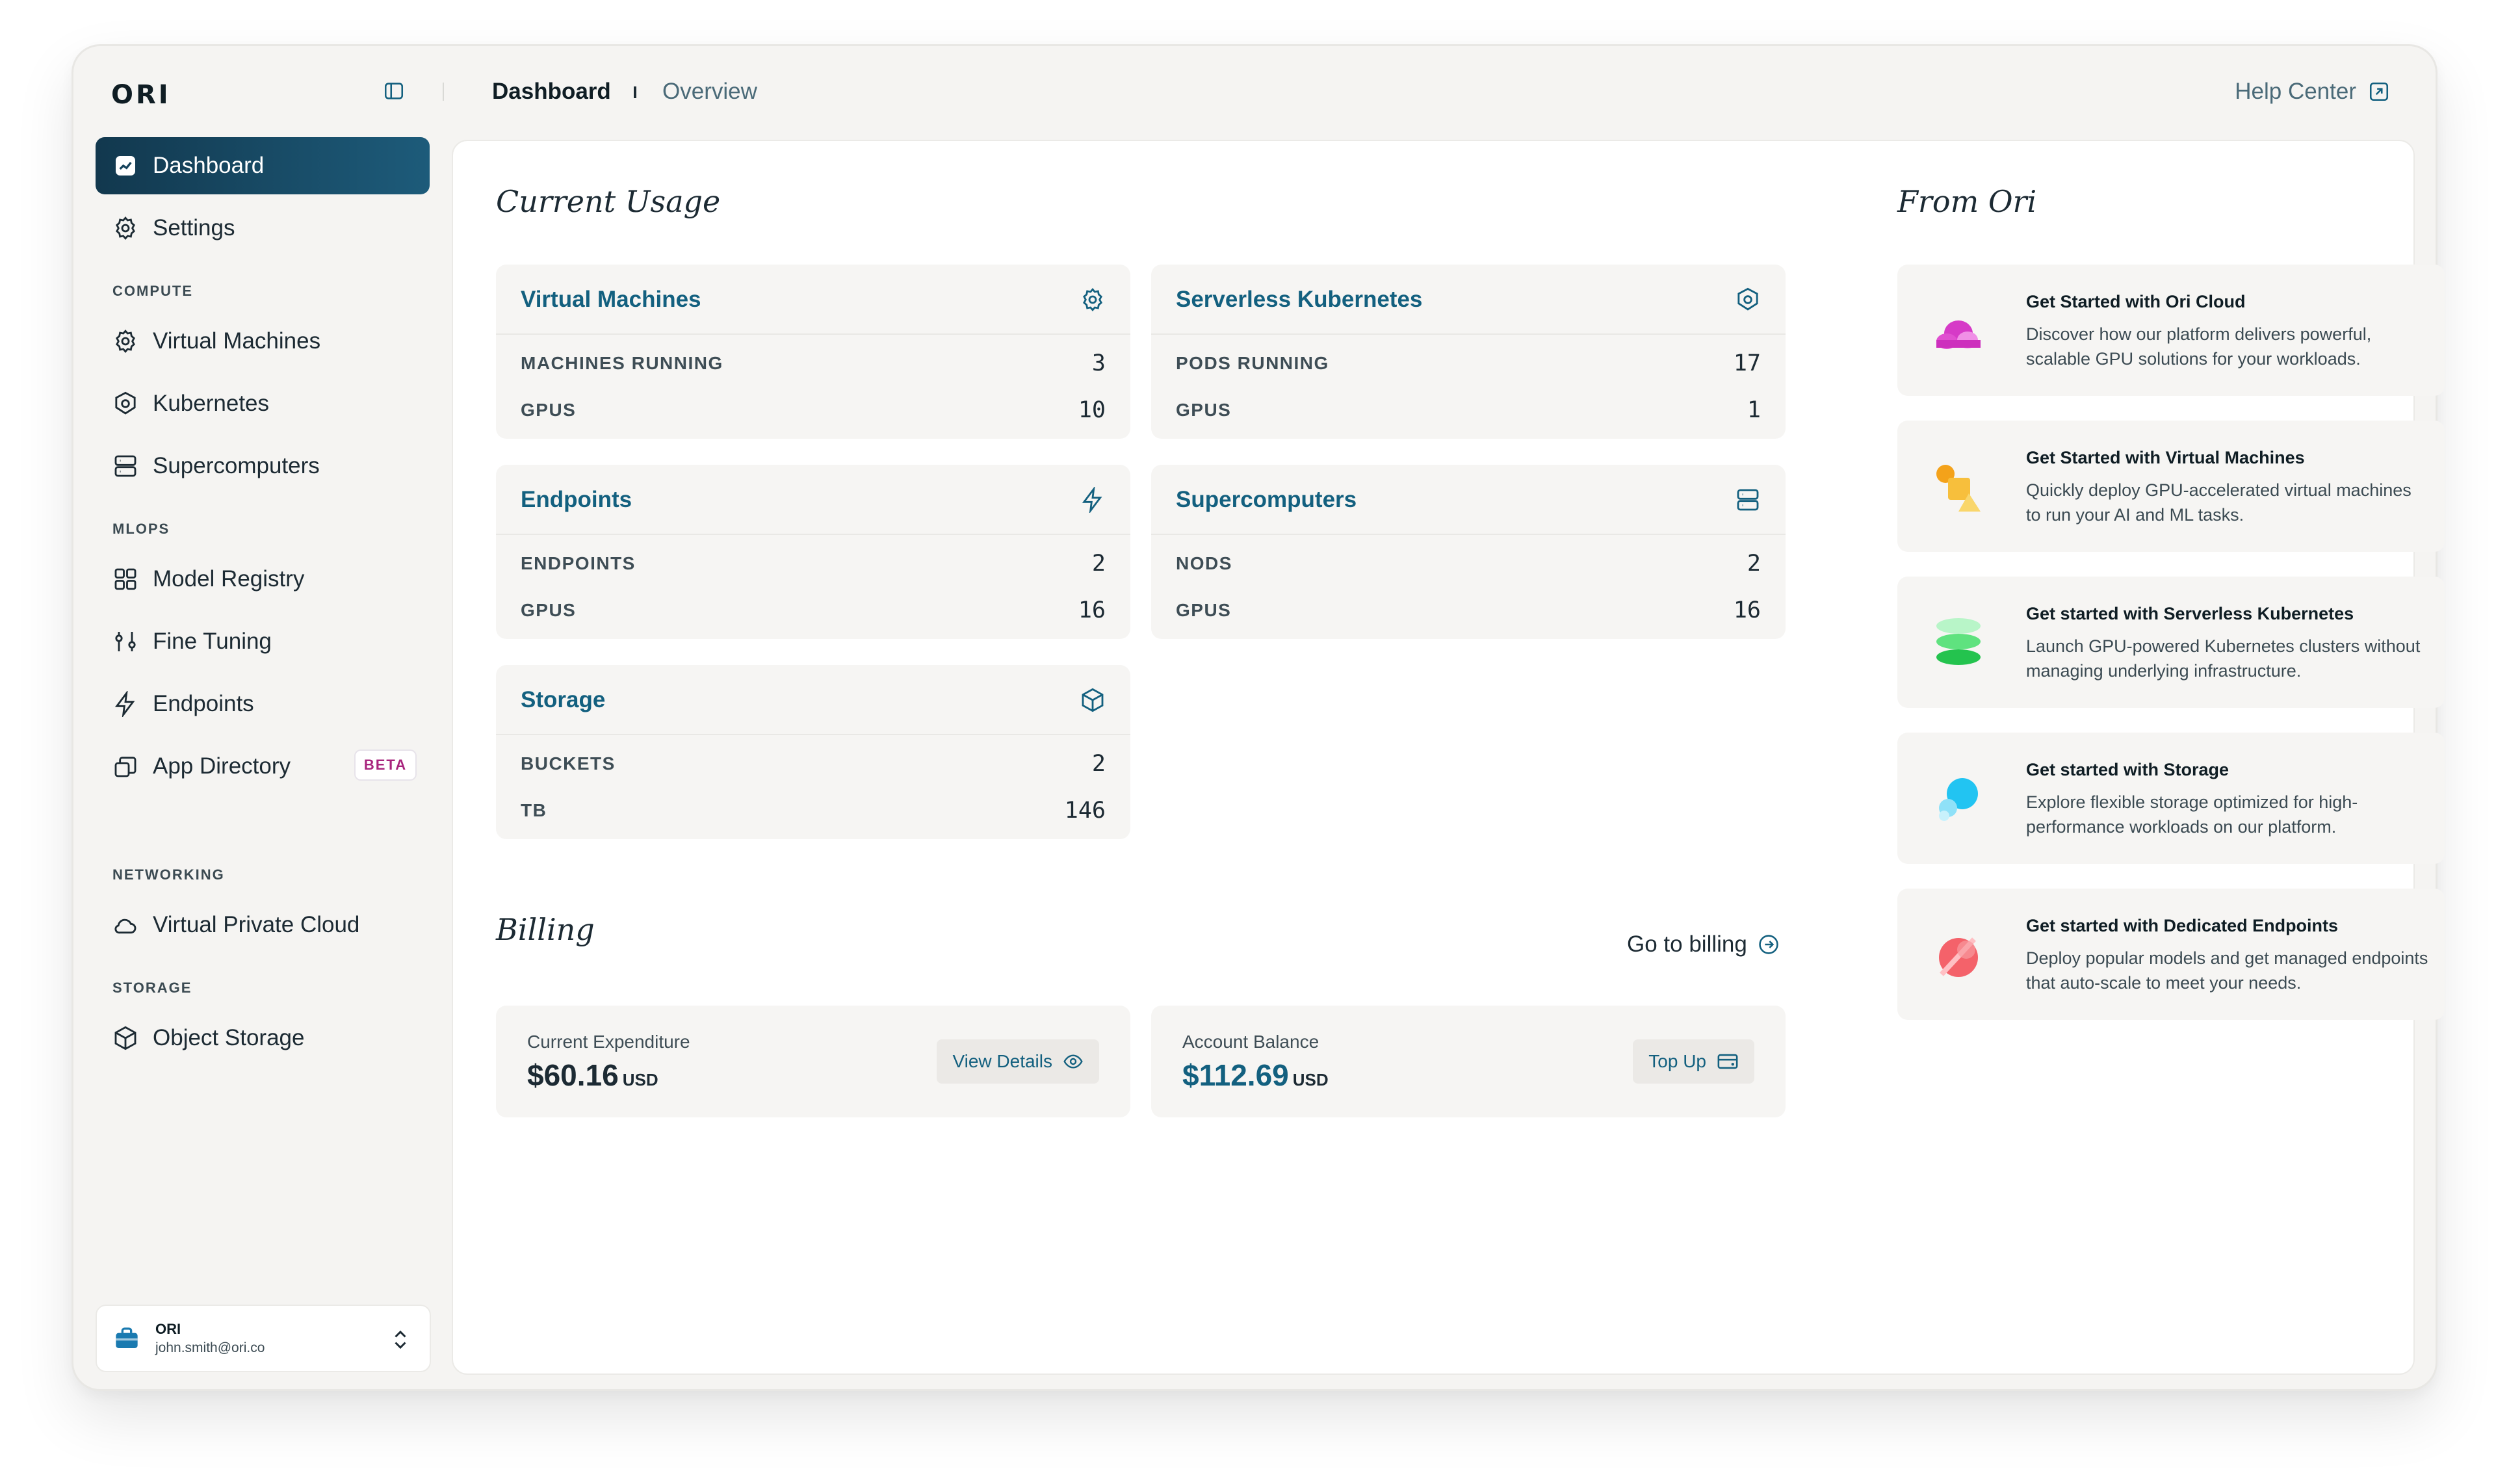 This screenshot has width=2496, height=1484. Describe the element at coordinates (1727, 1062) in the screenshot. I see `credit-card-icon` at that location.